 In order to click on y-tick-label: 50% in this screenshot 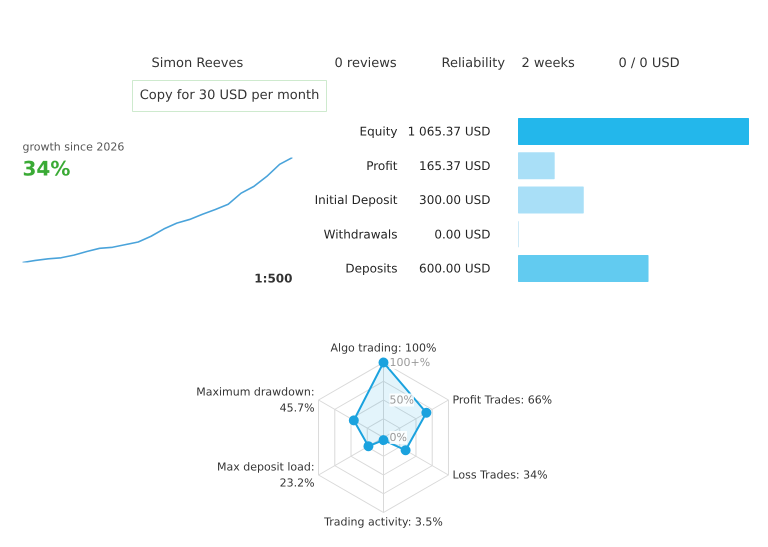, I will do `click(402, 400)`.